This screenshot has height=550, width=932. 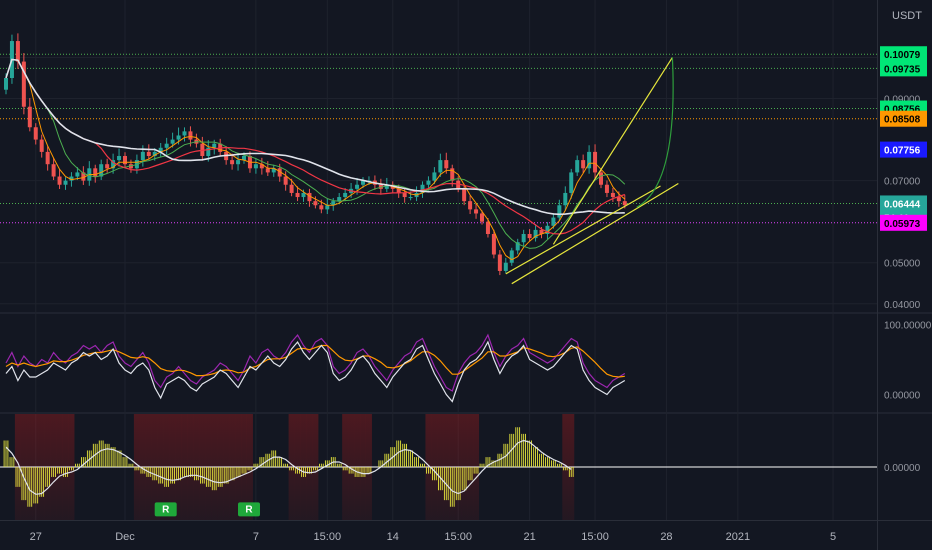 I want to click on price-tag-label: 0.07756, so click(x=902, y=151).